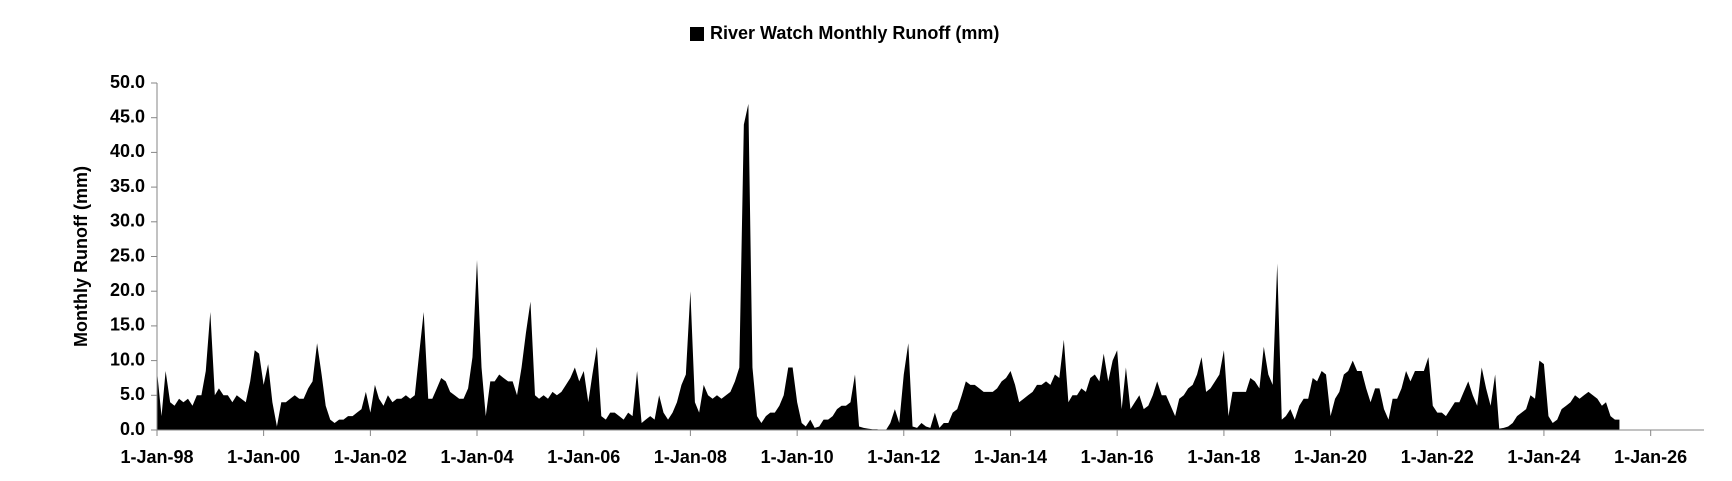  I want to click on x-tick-label: 1-Jan-20, so click(1330, 457).